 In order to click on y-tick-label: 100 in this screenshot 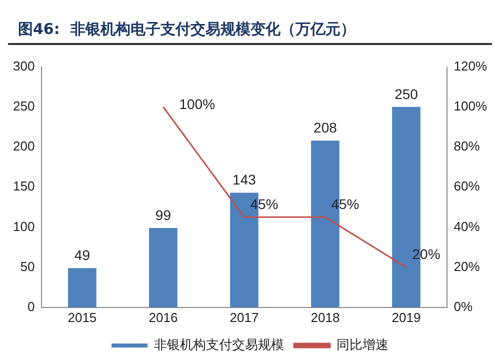, I will do `click(23, 226)`.